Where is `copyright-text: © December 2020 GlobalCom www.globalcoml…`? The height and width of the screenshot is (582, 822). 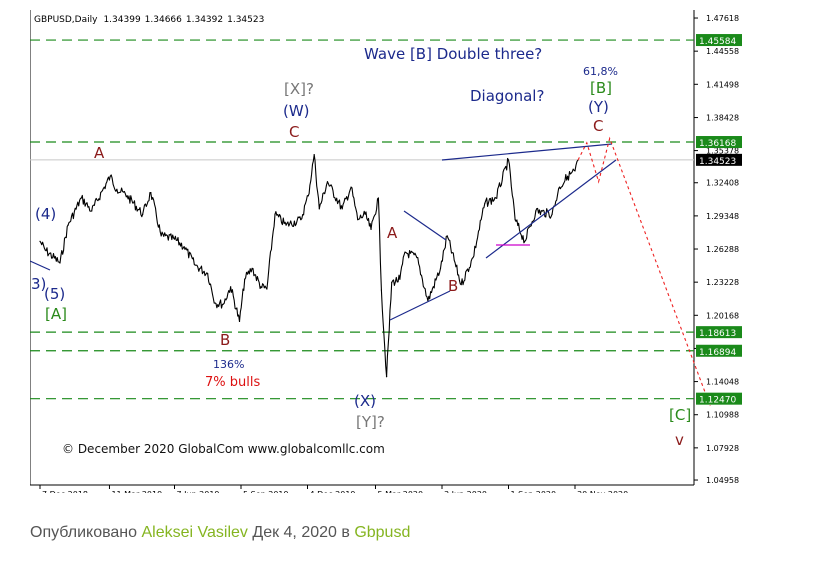
copyright-text: © December 2020 GlobalCom www.globalcoml… is located at coordinates (223, 449).